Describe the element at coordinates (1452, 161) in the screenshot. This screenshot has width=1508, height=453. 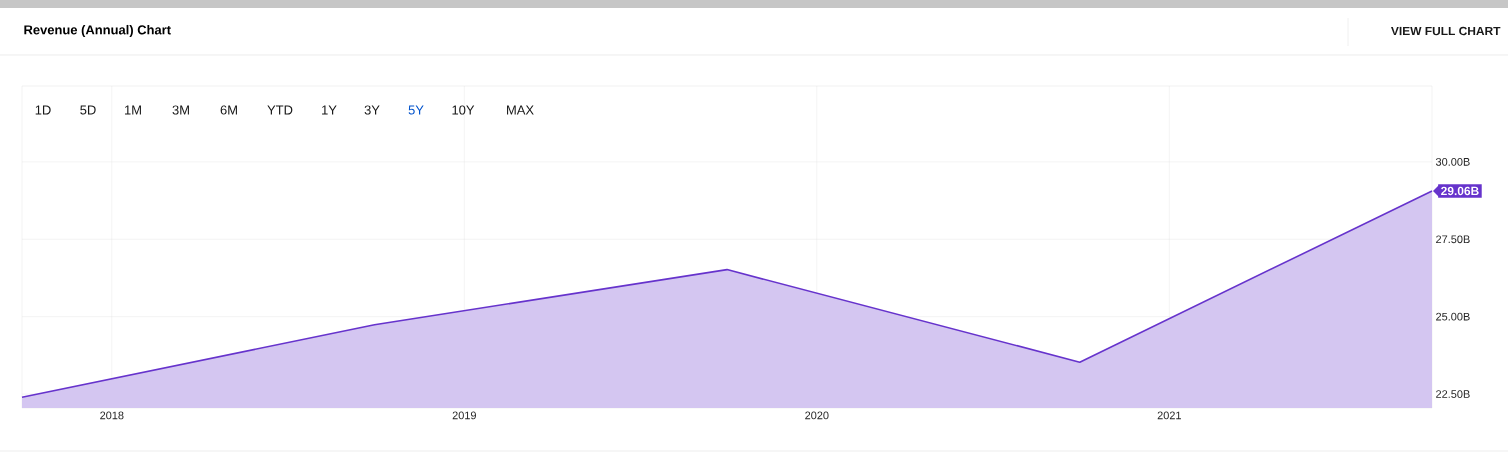
I see `y-tick-label: 30.00B` at that location.